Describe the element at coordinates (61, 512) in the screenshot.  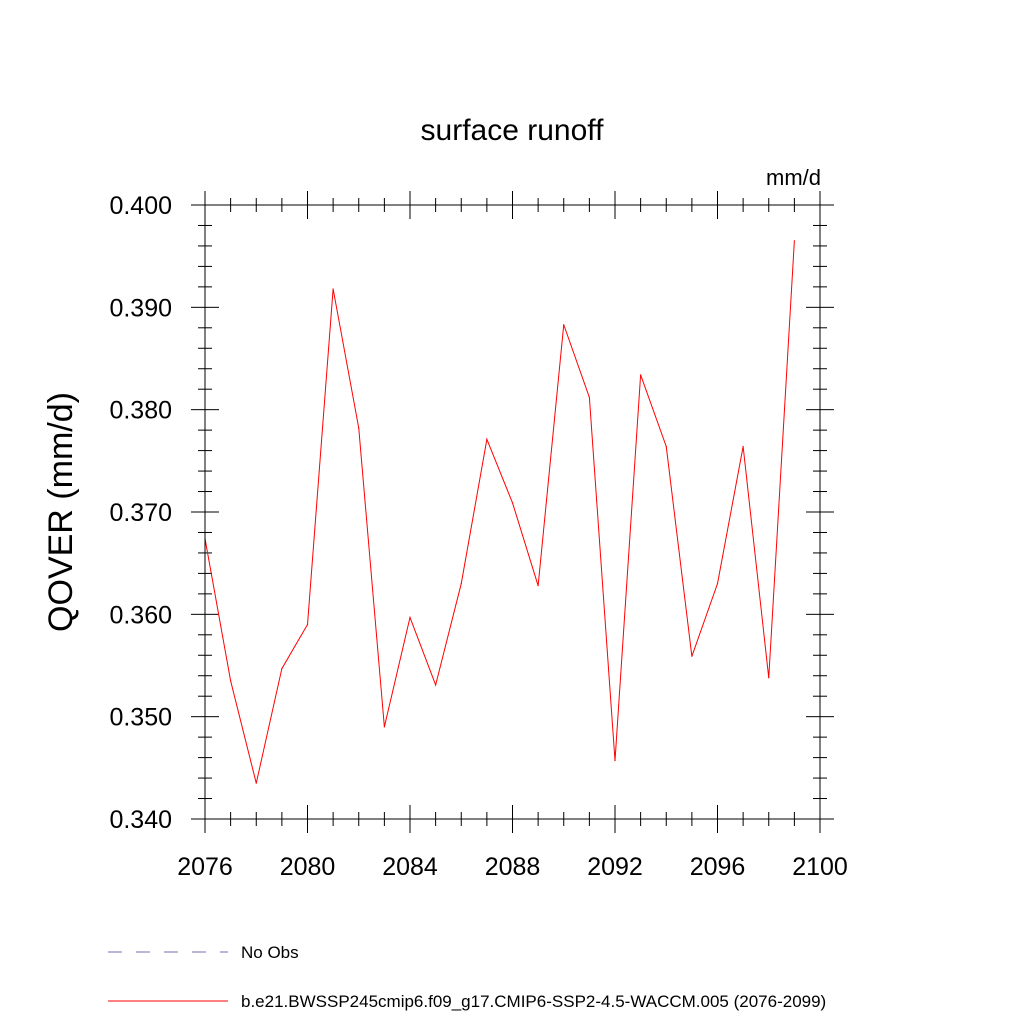
I see `y-axis-label: QOVER (mm/d)` at that location.